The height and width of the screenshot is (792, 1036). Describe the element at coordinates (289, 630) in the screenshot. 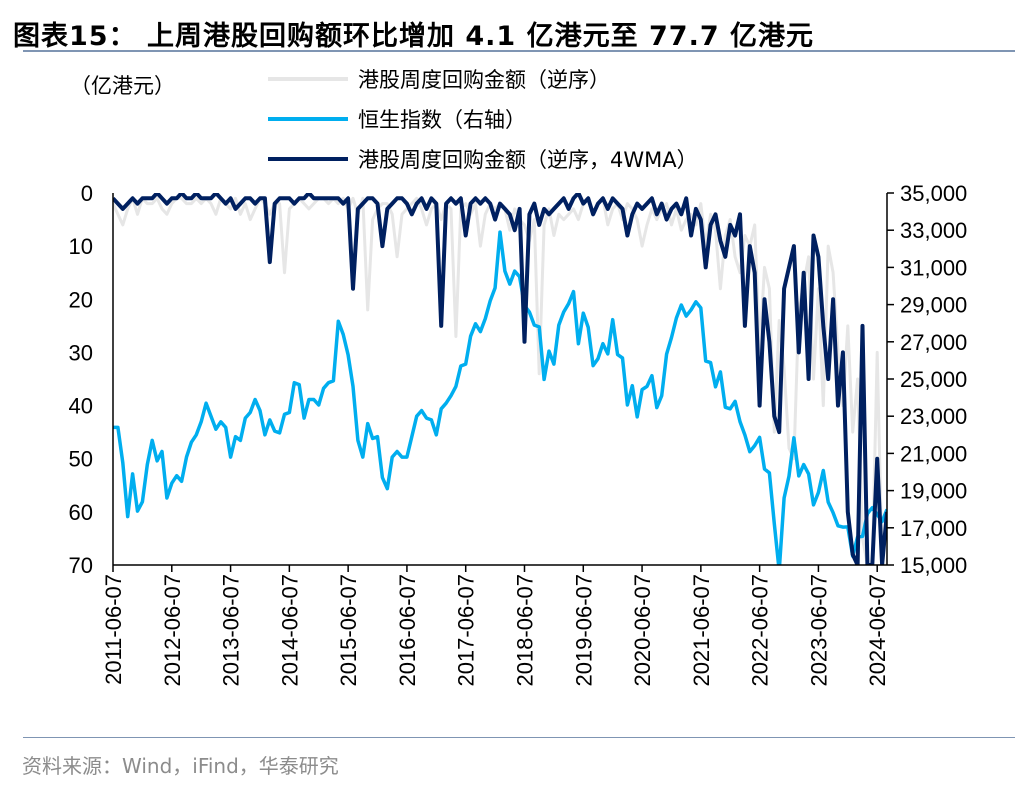

I see `x-tick-label: 2014-06-07` at that location.